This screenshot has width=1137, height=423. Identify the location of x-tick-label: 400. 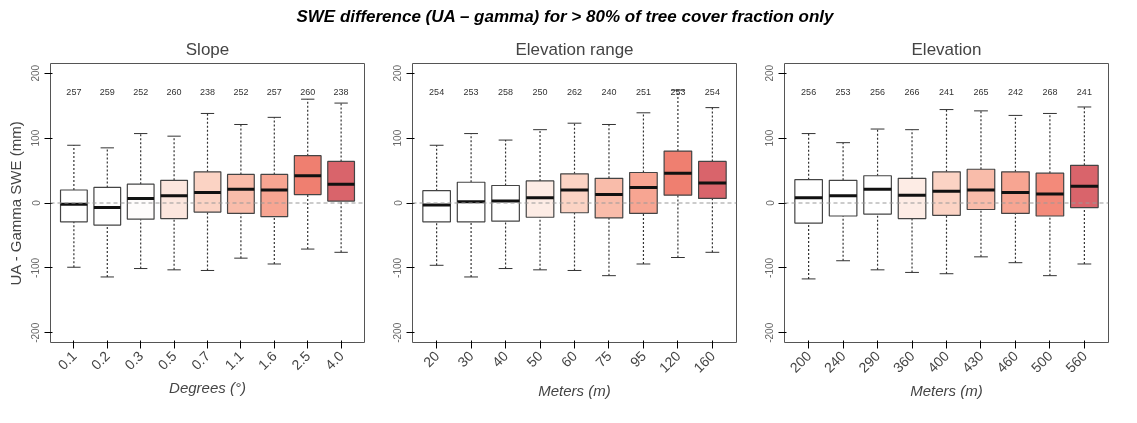
(938, 361).